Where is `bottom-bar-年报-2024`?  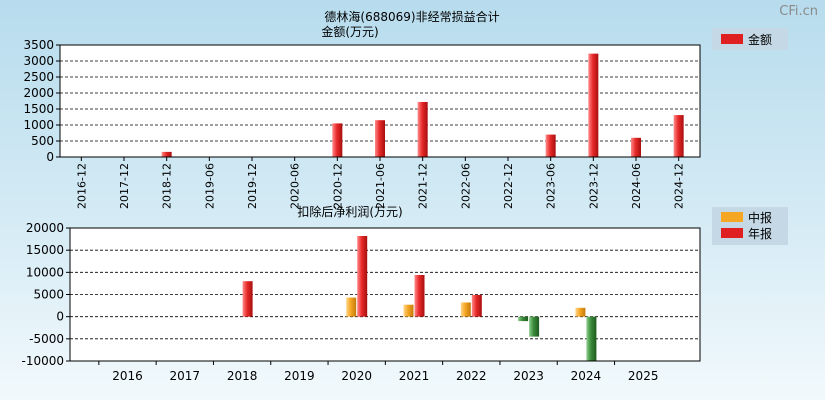
bottom-bar-年报-2024 is located at coordinates (591, 338).